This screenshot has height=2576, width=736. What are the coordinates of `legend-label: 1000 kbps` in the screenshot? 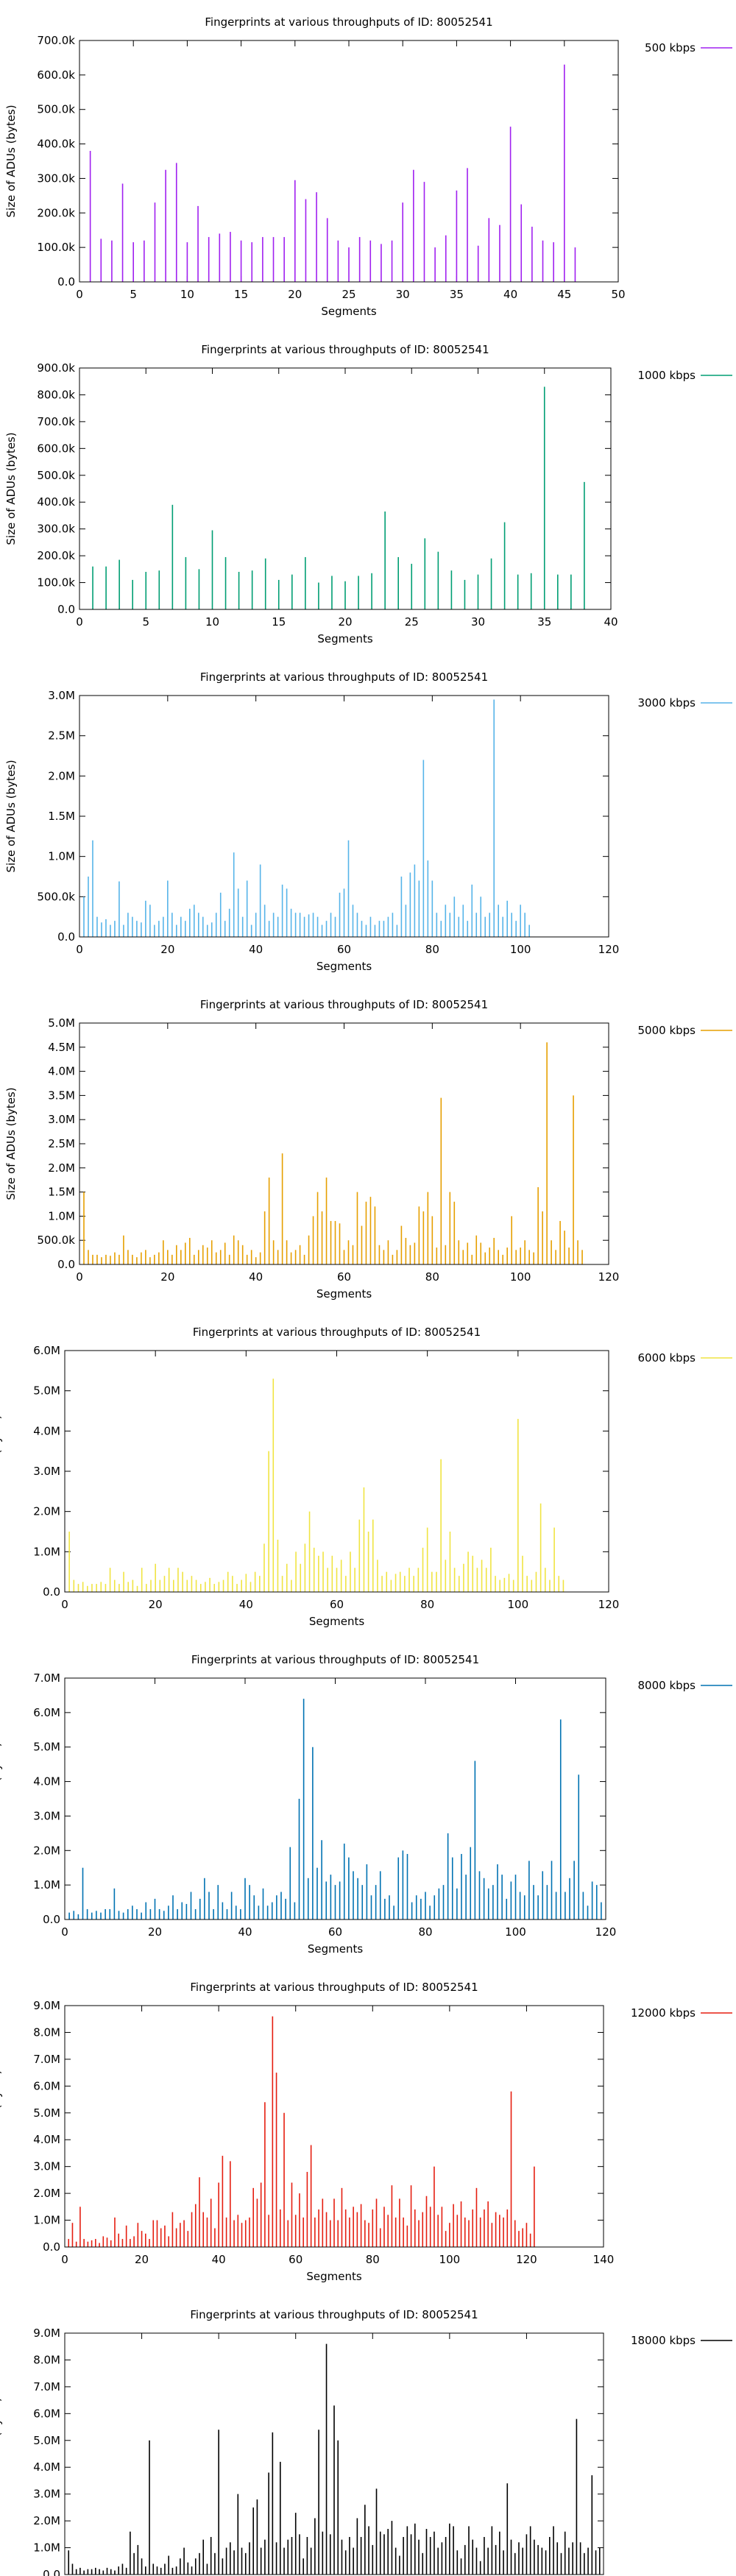 It's located at (667, 375).